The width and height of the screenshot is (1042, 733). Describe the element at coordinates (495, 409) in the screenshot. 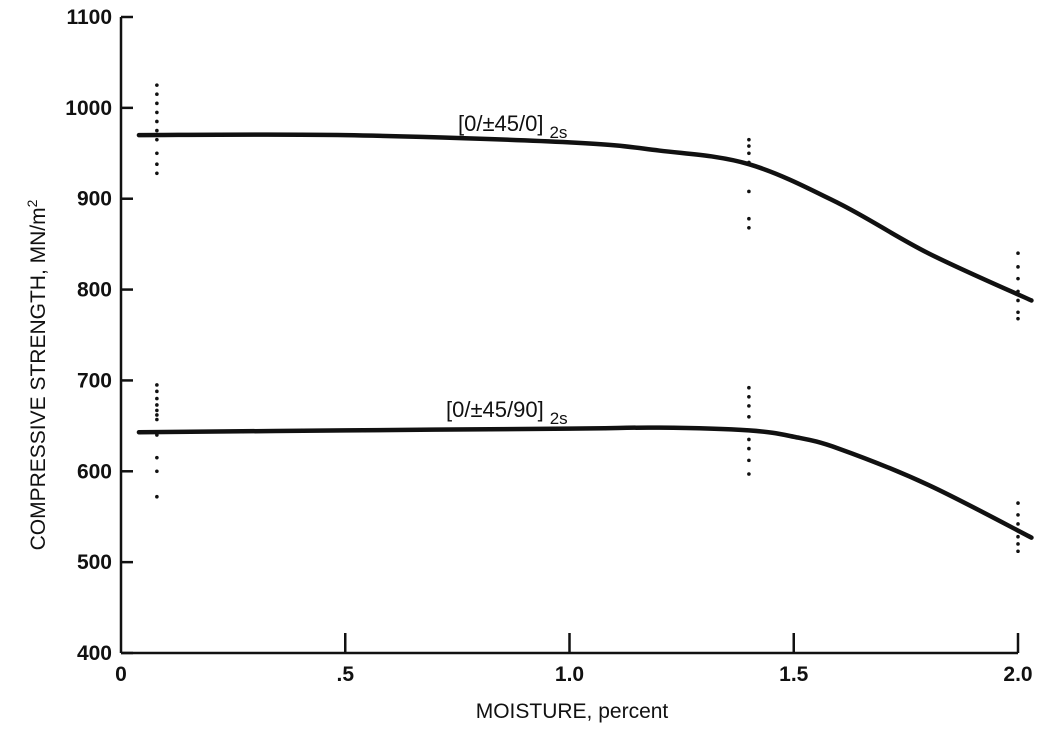

I see `series-label-0-45-90-name: [0/±45/90]` at that location.